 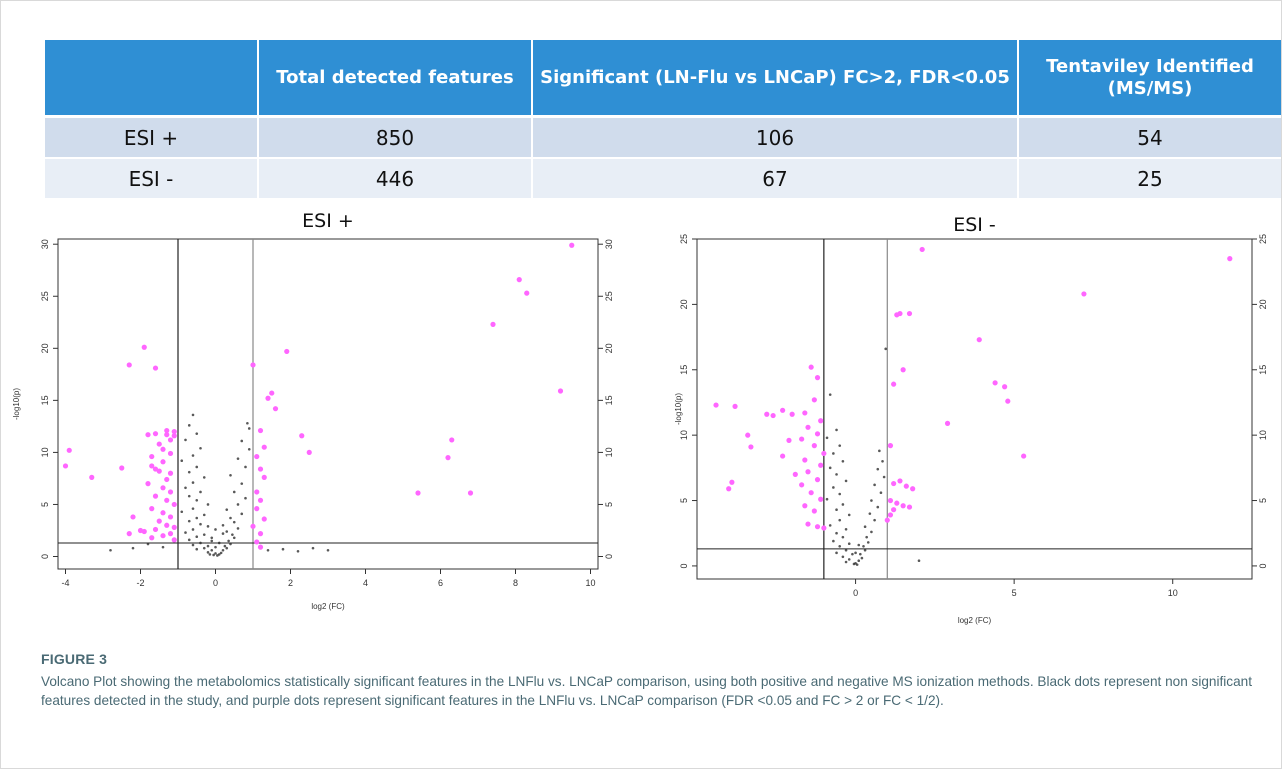 I want to click on table-cell-identified: 54, so click(x=1149, y=136).